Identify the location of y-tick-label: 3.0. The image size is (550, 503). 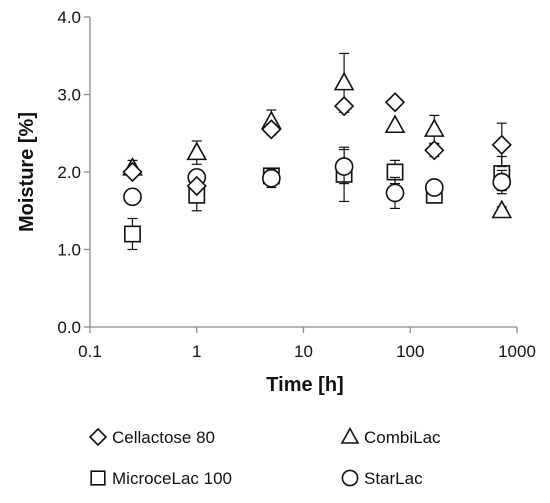
(69, 95).